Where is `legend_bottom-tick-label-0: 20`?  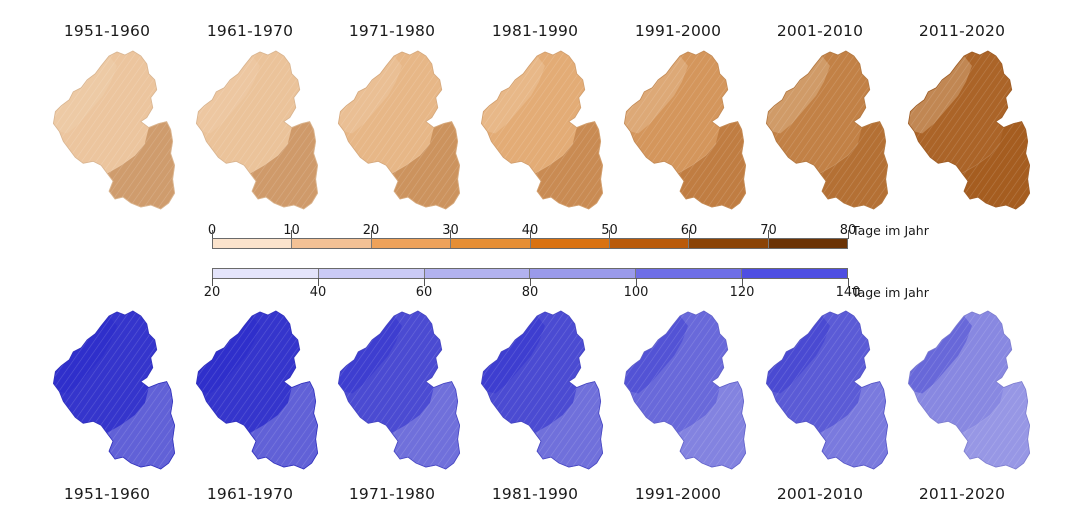
legend_bottom-tick-label-0: 20 is located at coordinates (212, 292).